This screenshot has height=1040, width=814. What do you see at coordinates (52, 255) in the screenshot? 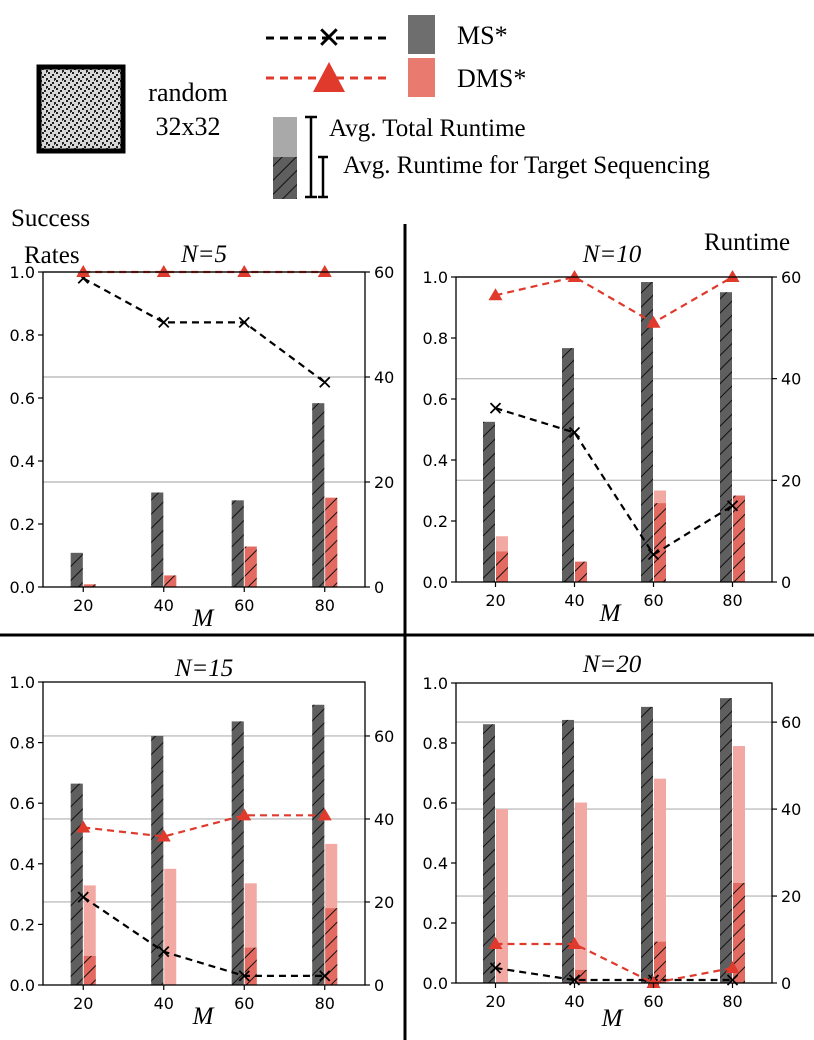
I see `left-axis-label-line2: Rates` at bounding box center [52, 255].